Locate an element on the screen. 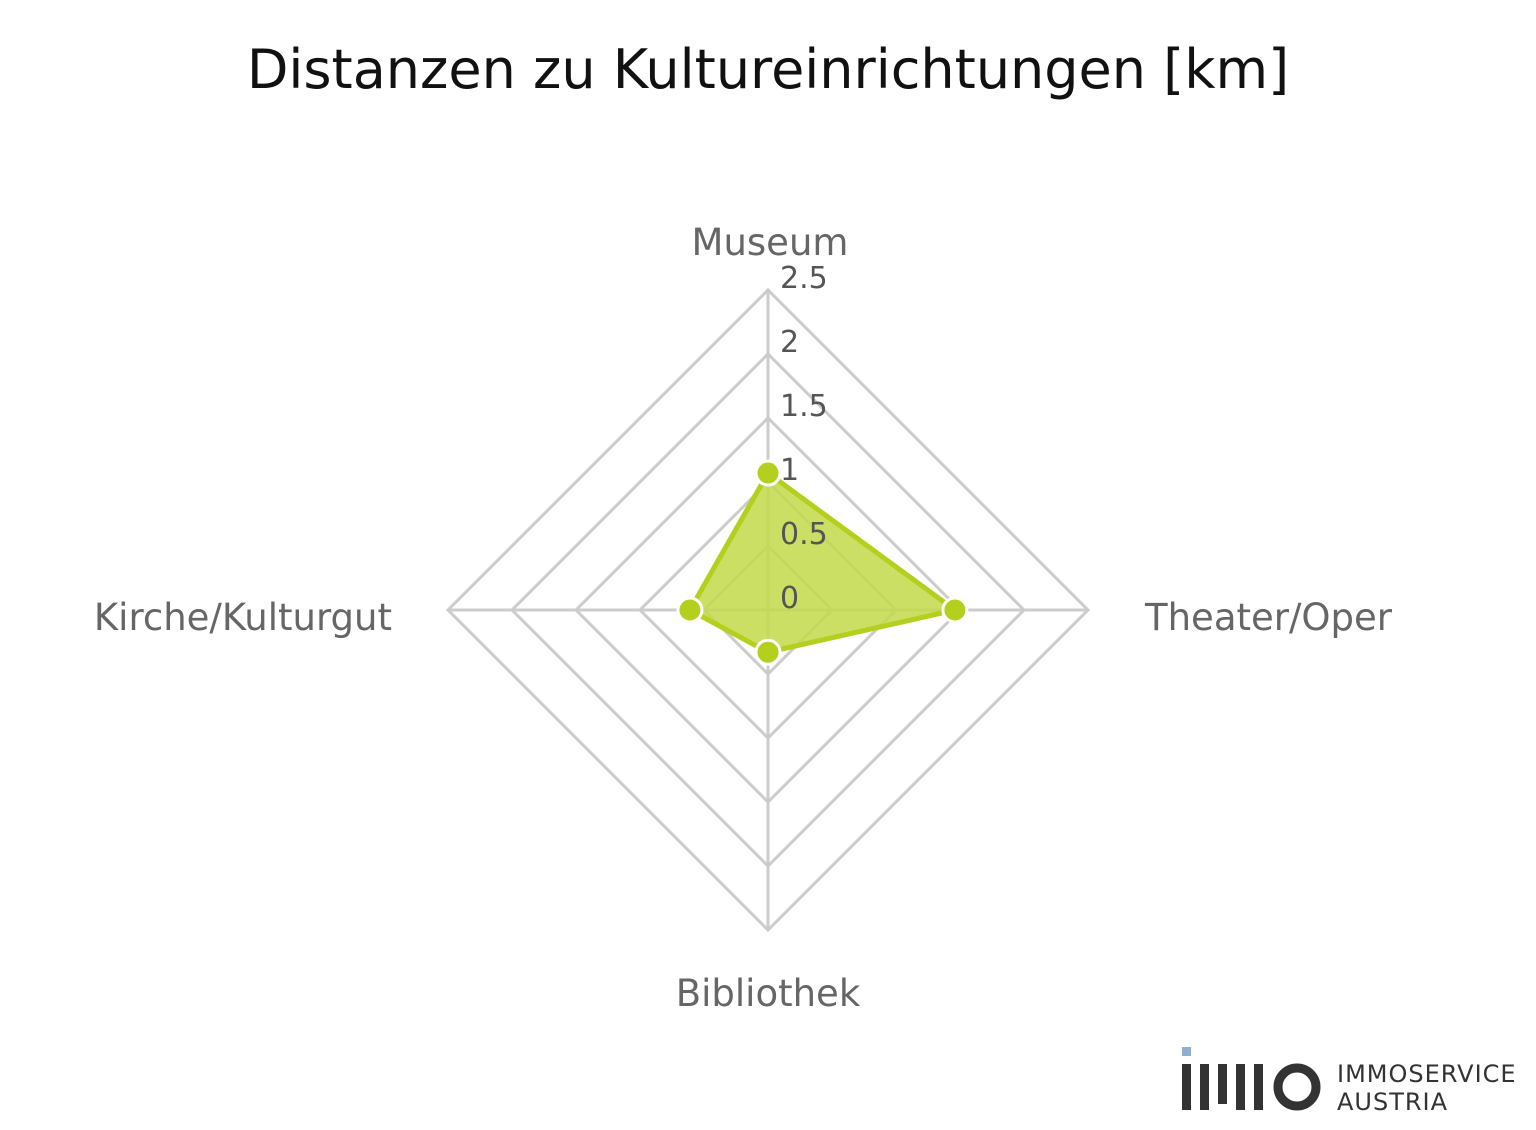  logo-ring is located at coordinates (1297, 1087).